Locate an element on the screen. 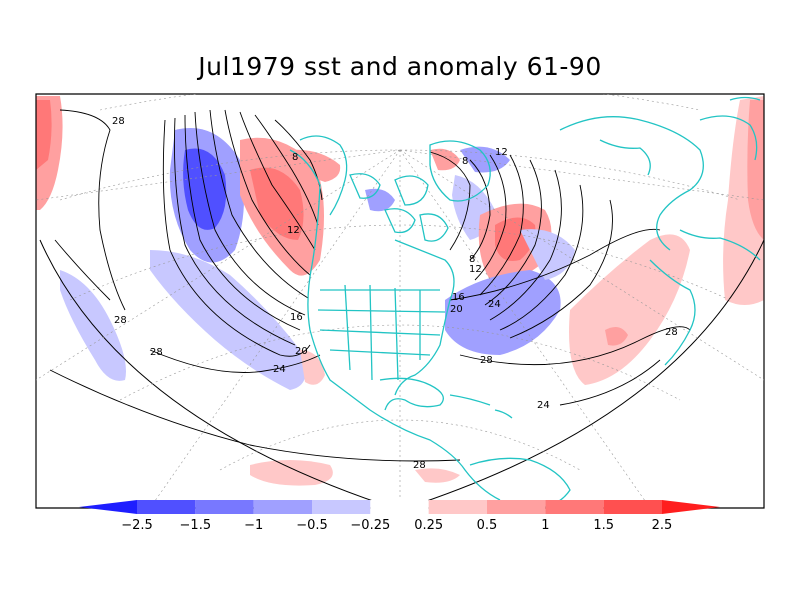 The width and height of the screenshot is (800, 600). colorbar-label: −0.25 is located at coordinates (370, 525).